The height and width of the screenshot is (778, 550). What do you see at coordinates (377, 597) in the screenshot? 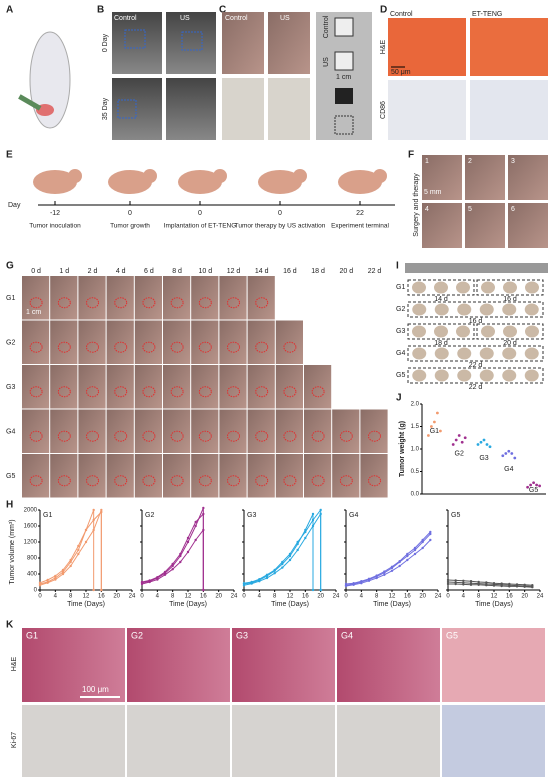
I see `x-tick-label: 8` at bounding box center [377, 597].